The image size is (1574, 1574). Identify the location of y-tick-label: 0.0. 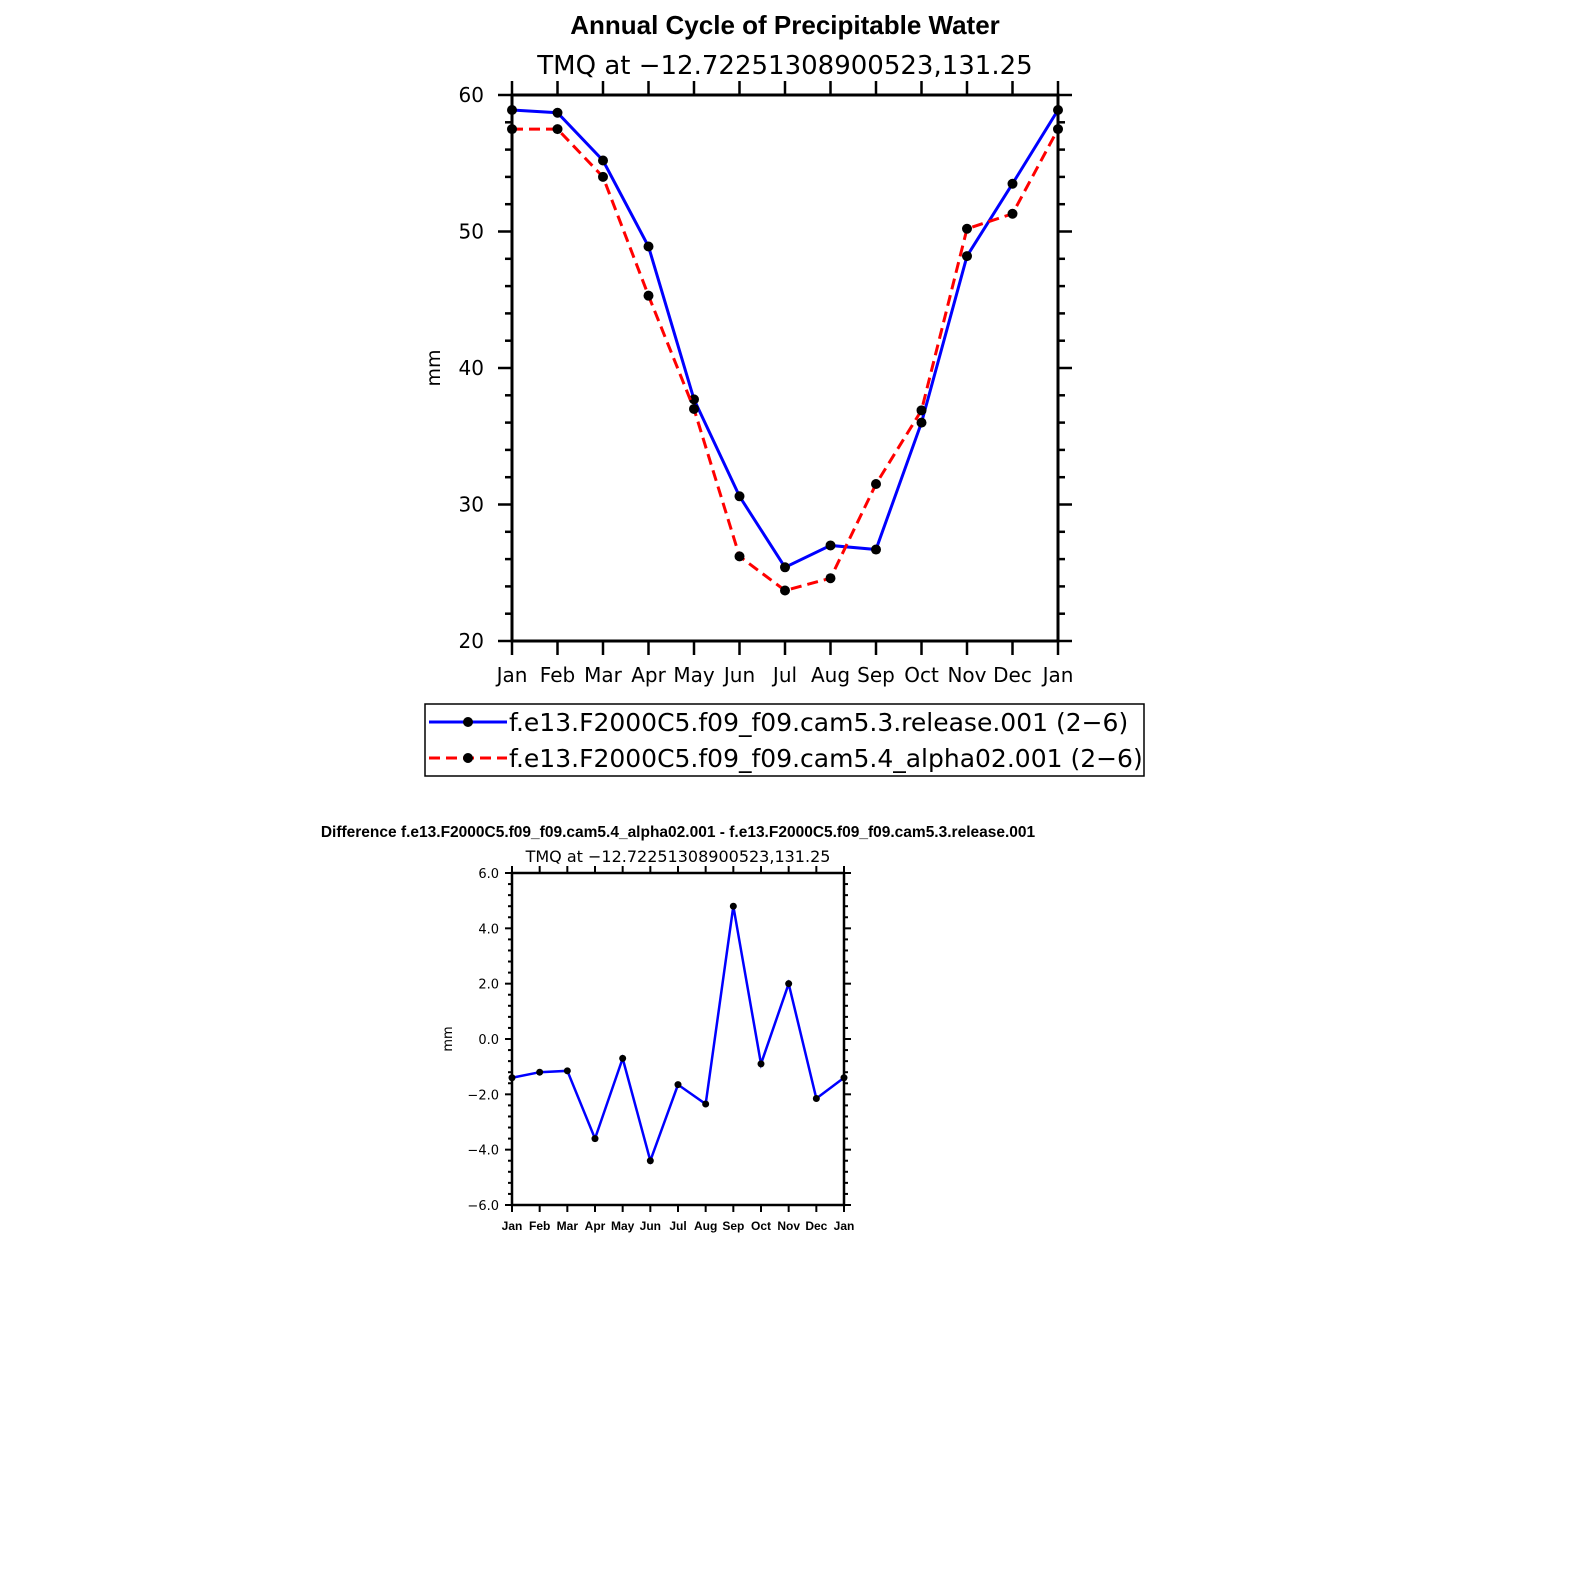
(488, 1040).